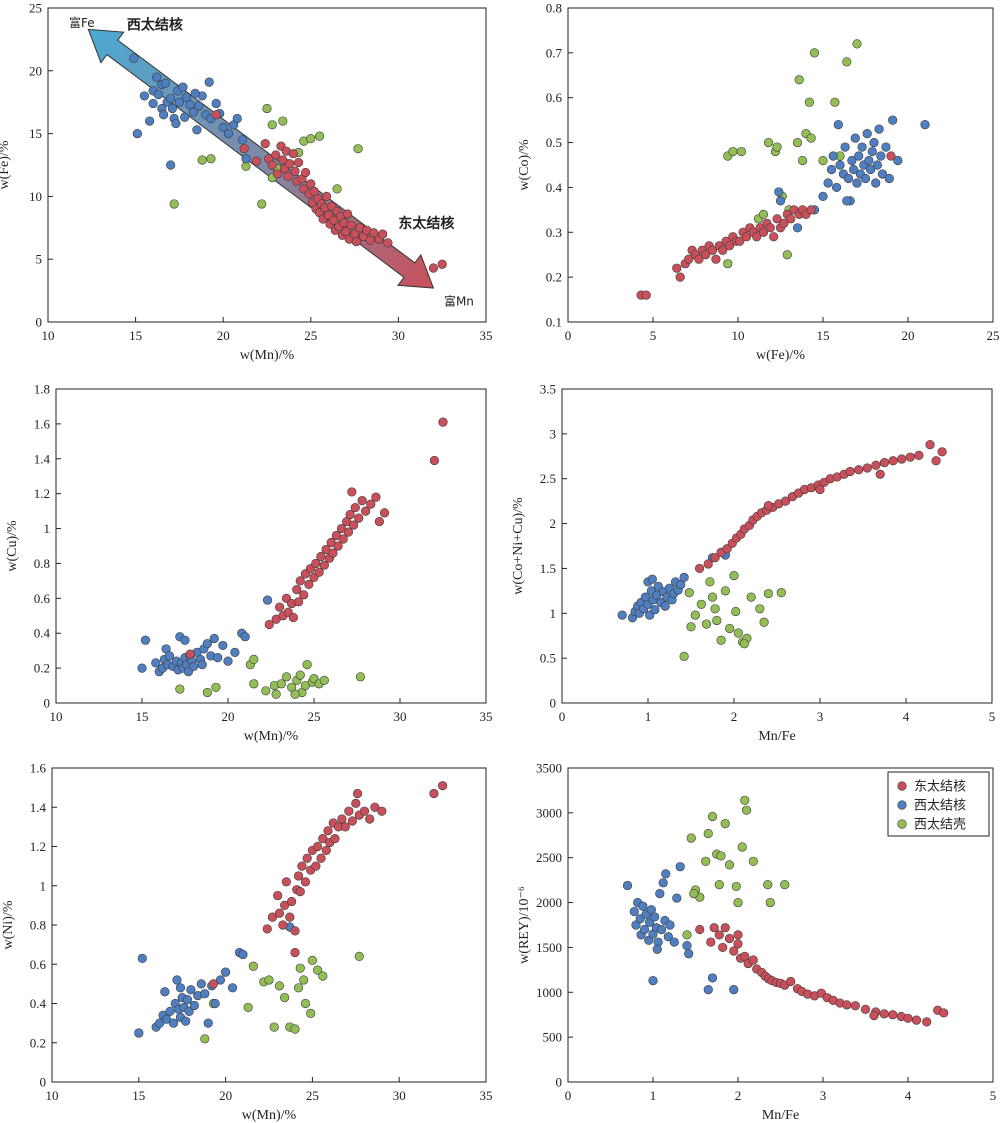 The image size is (1000, 1123). I want to click on y-tick-label: 5, so click(39, 259).